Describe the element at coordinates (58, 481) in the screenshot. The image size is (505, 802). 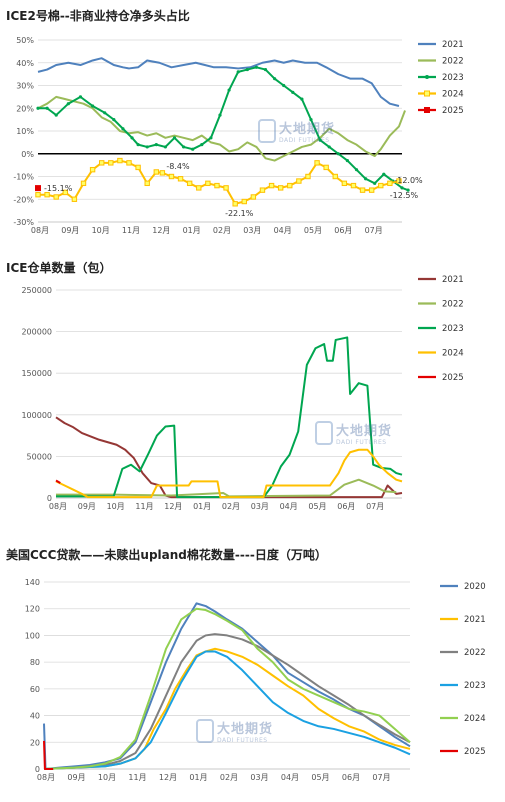
I see `series-line-2025` at that location.